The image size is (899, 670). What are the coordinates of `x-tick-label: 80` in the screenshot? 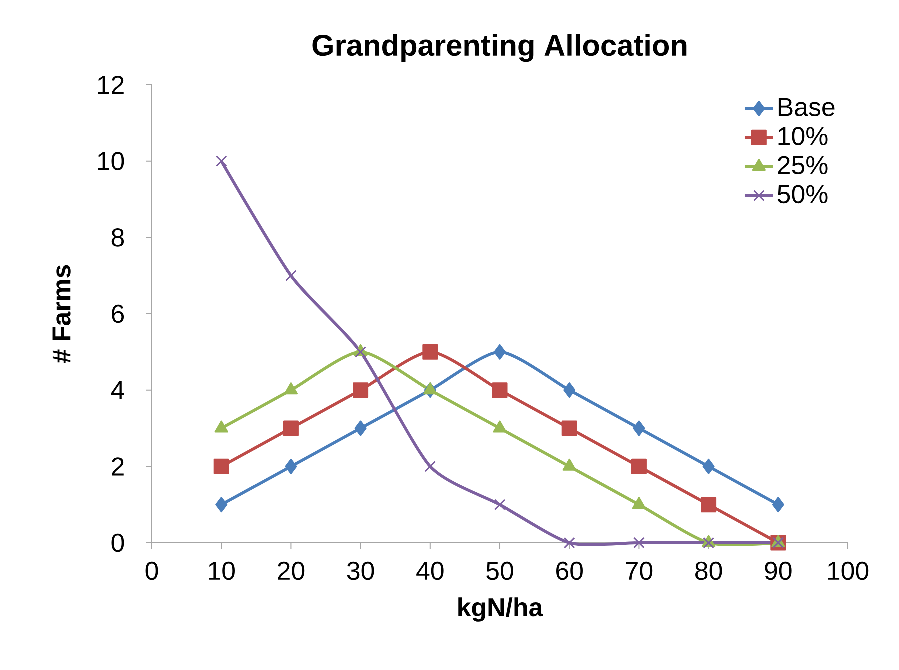 It's located at (709, 571).